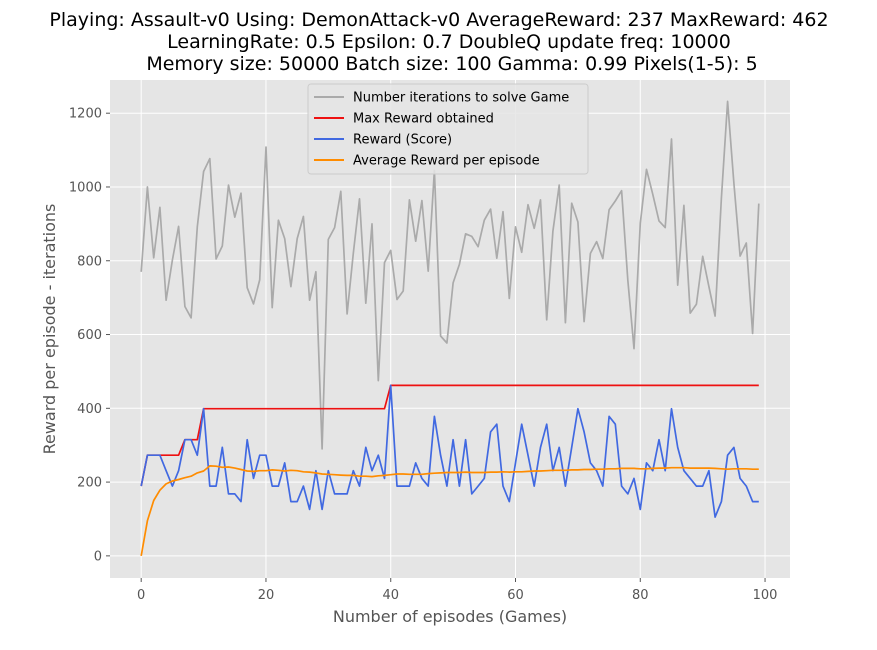 The height and width of the screenshot is (650, 877). Describe the element at coordinates (85, 114) in the screenshot. I see `y-tick-label: 1200` at that location.